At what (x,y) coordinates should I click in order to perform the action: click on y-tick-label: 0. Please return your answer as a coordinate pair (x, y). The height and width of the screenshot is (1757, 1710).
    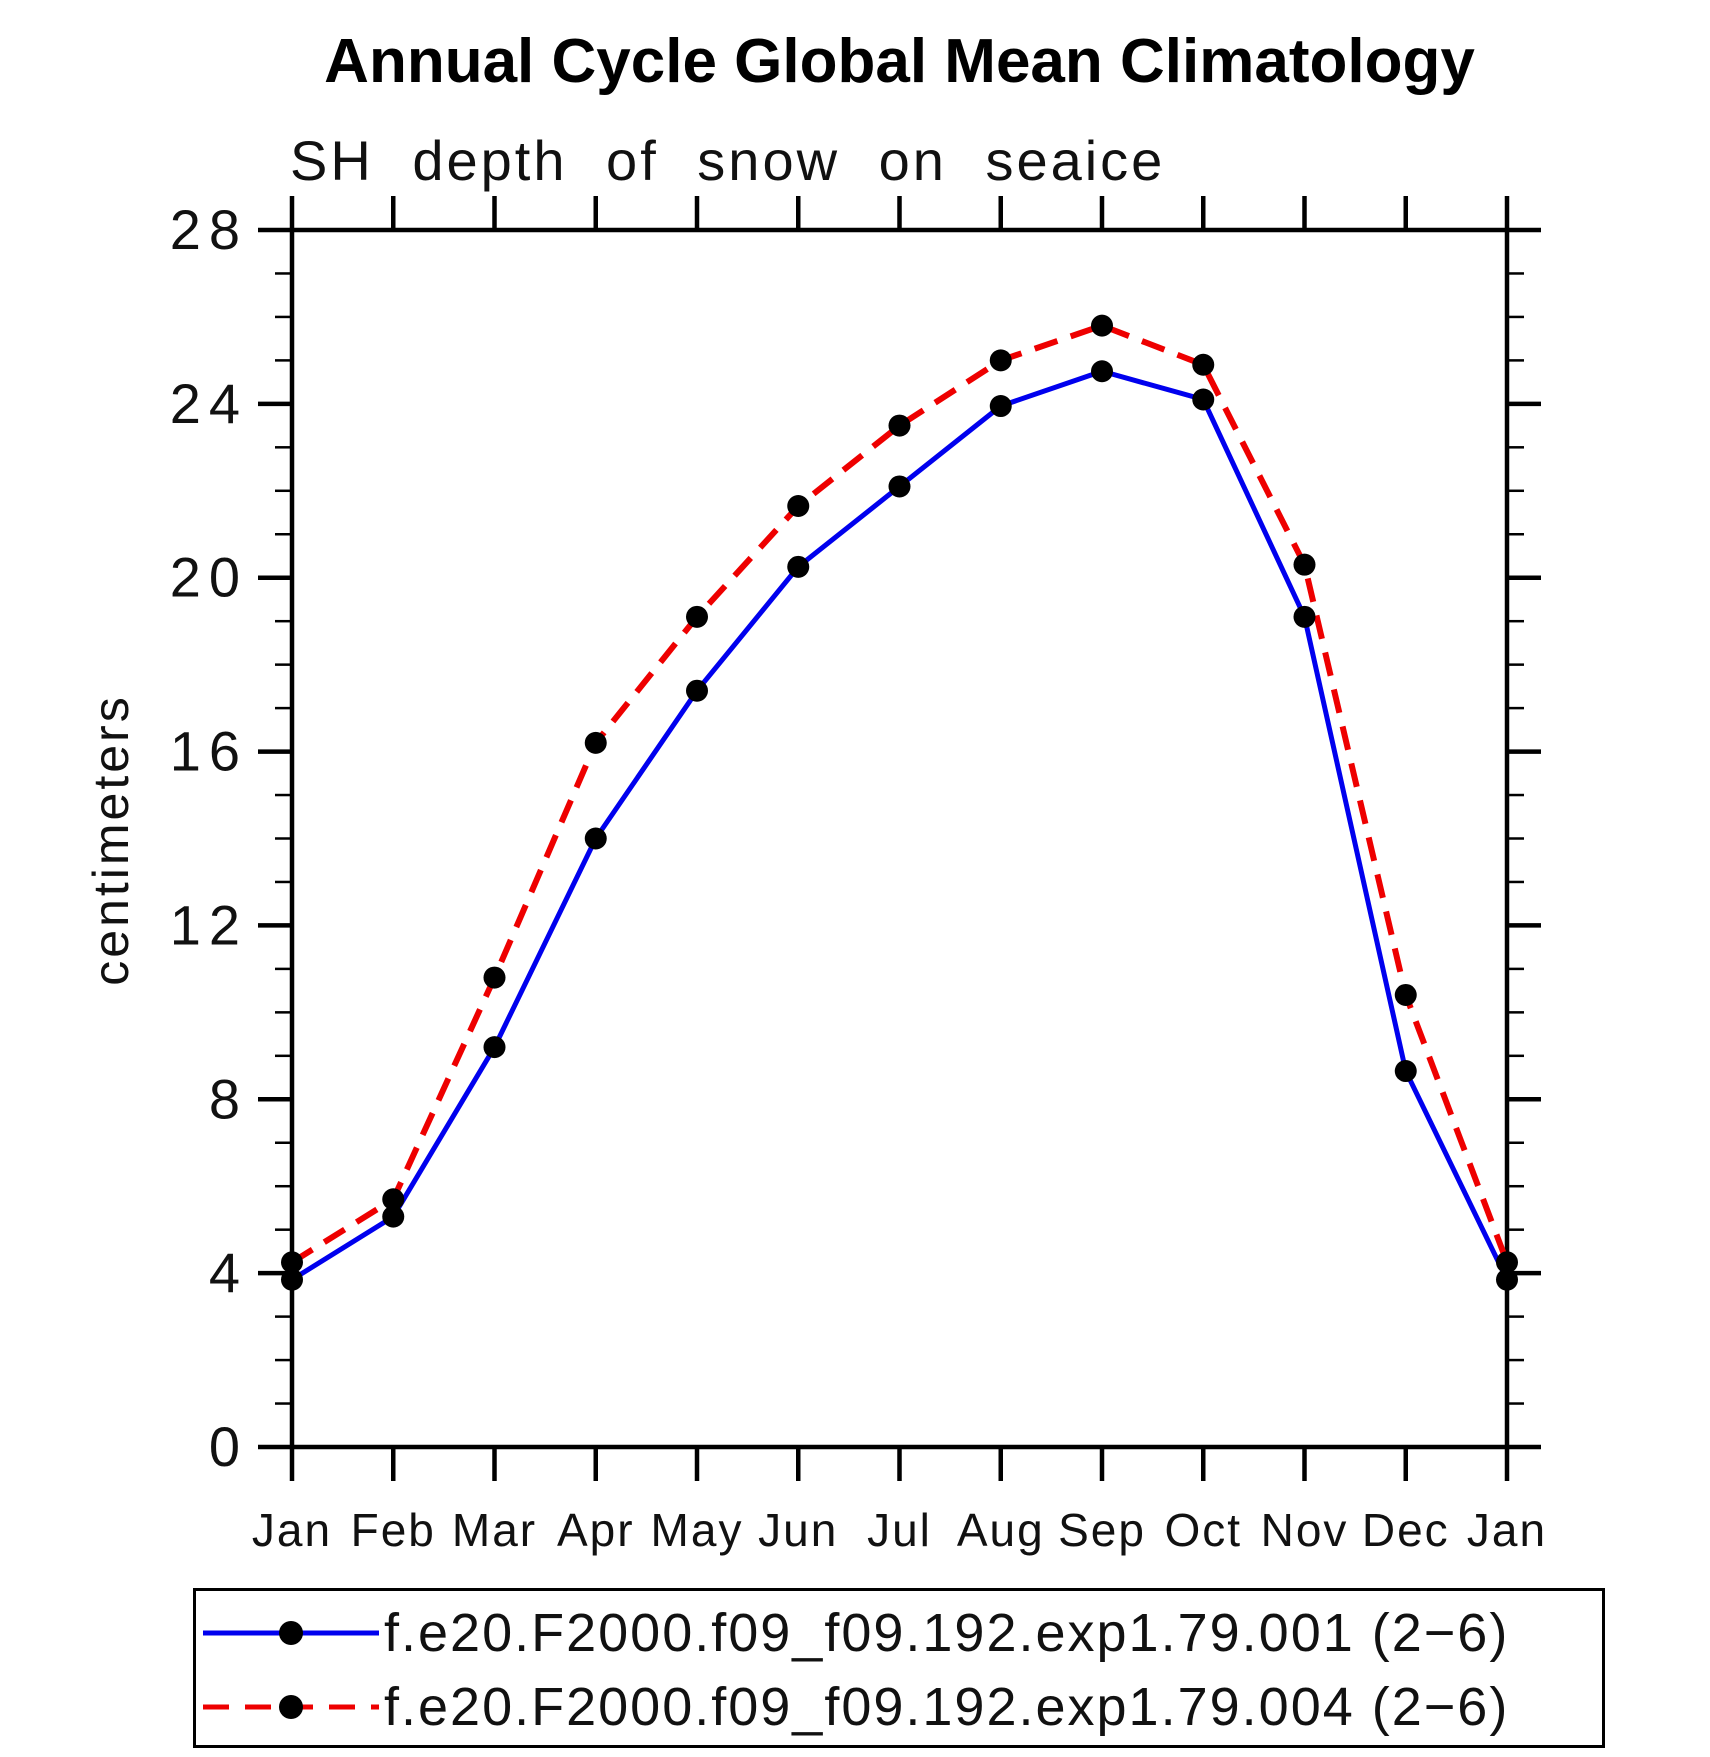
    Looking at the image, I should click on (228, 1446).